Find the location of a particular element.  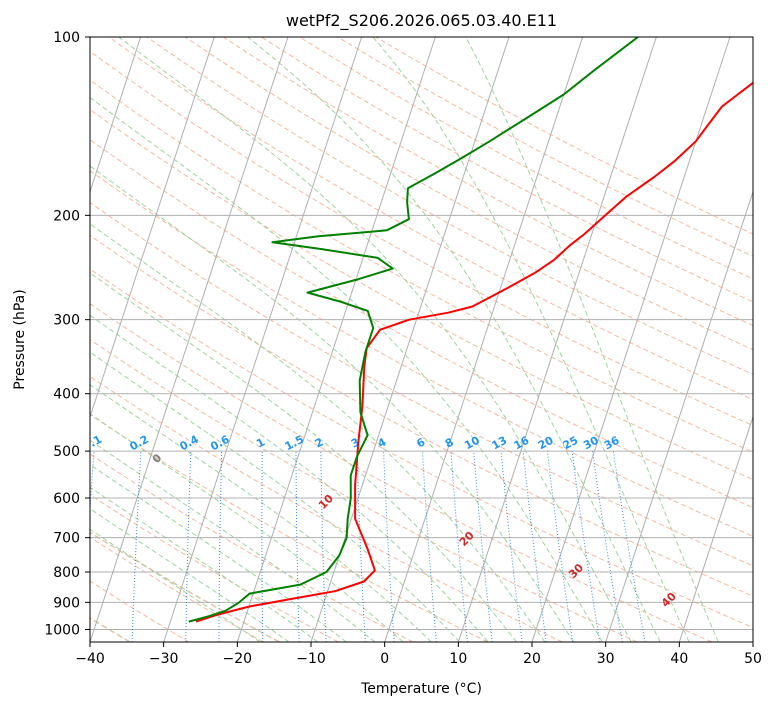

mixing-ratio-label: 6 is located at coordinates (420, 442).